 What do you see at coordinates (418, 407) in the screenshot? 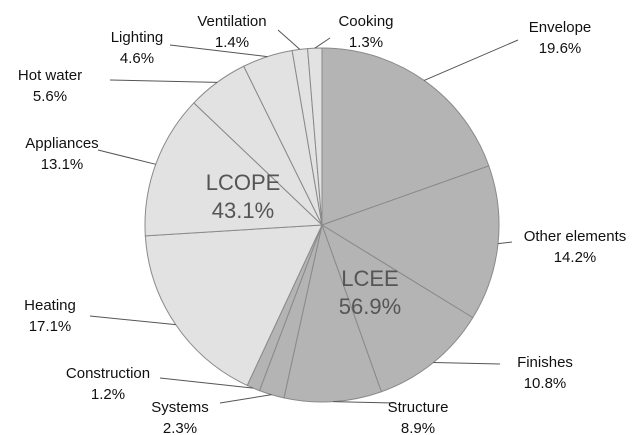
I see `slice-label: Structure` at bounding box center [418, 407].